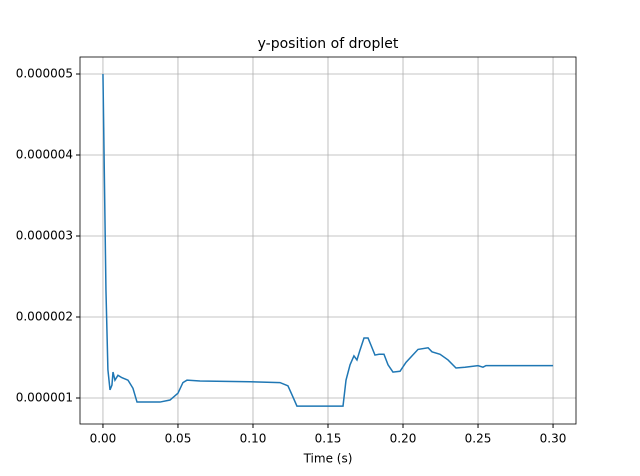 This screenshot has width=640, height=476. I want to click on chart-title: y-position of droplet, so click(328, 44).